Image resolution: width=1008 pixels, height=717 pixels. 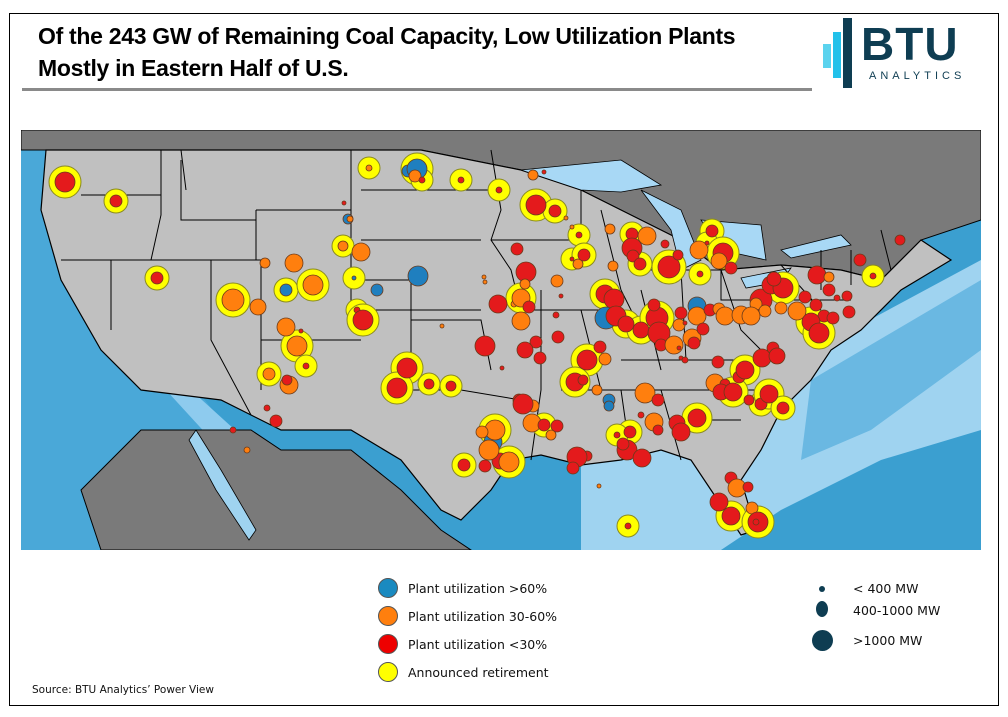 I want to click on legend-label: Plant utilization >60%, so click(x=478, y=588).